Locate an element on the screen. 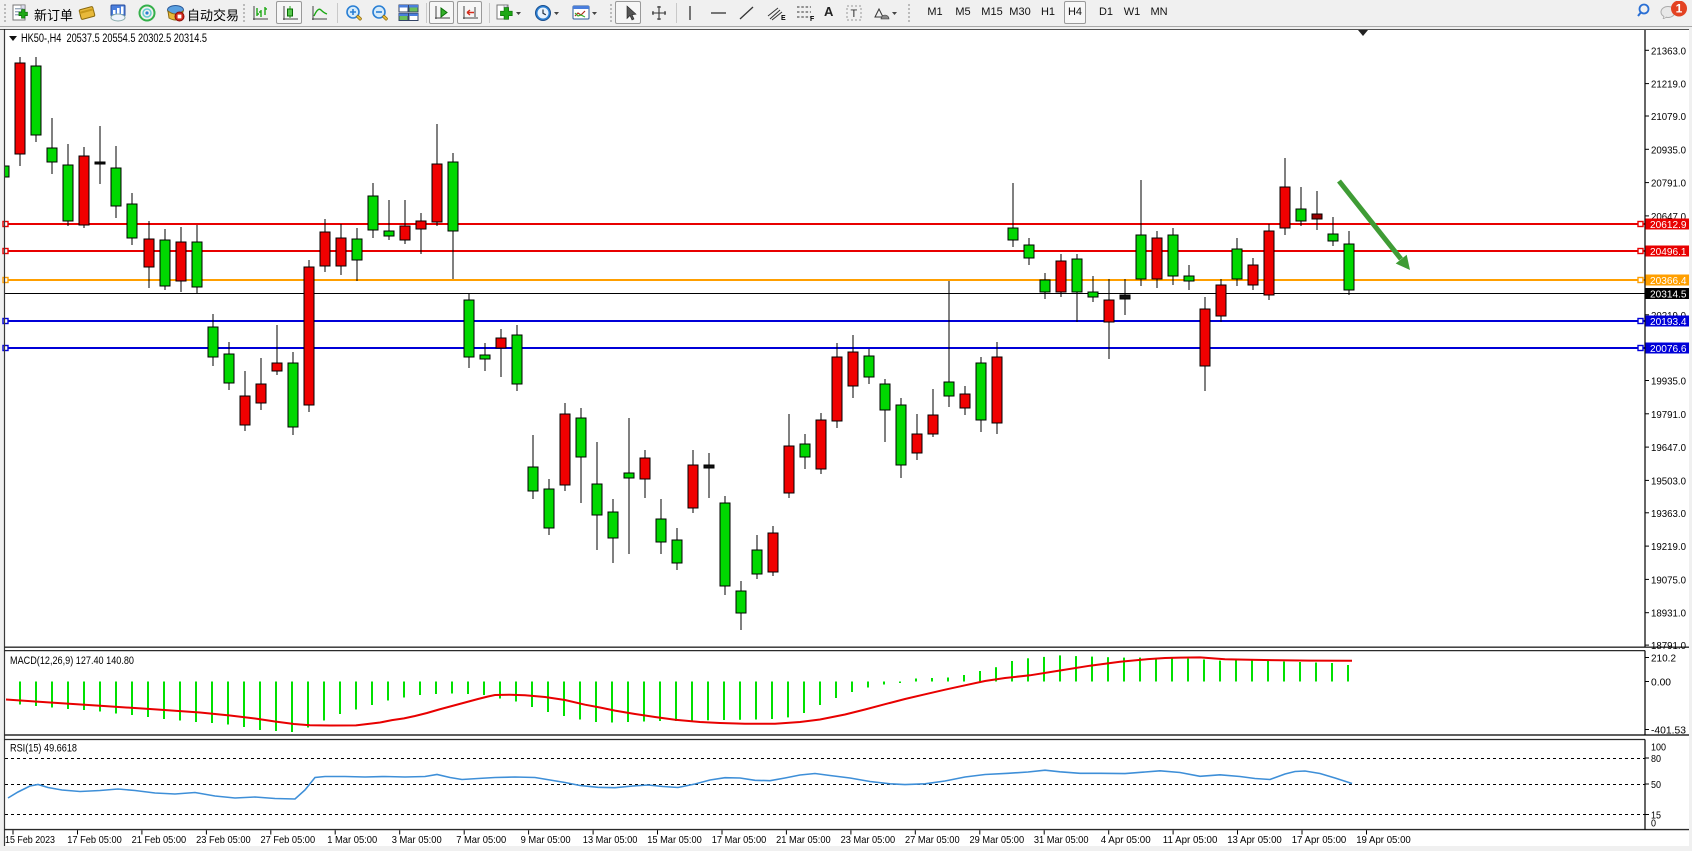  svg-text: 19647.0 is located at coordinates (1668, 448).